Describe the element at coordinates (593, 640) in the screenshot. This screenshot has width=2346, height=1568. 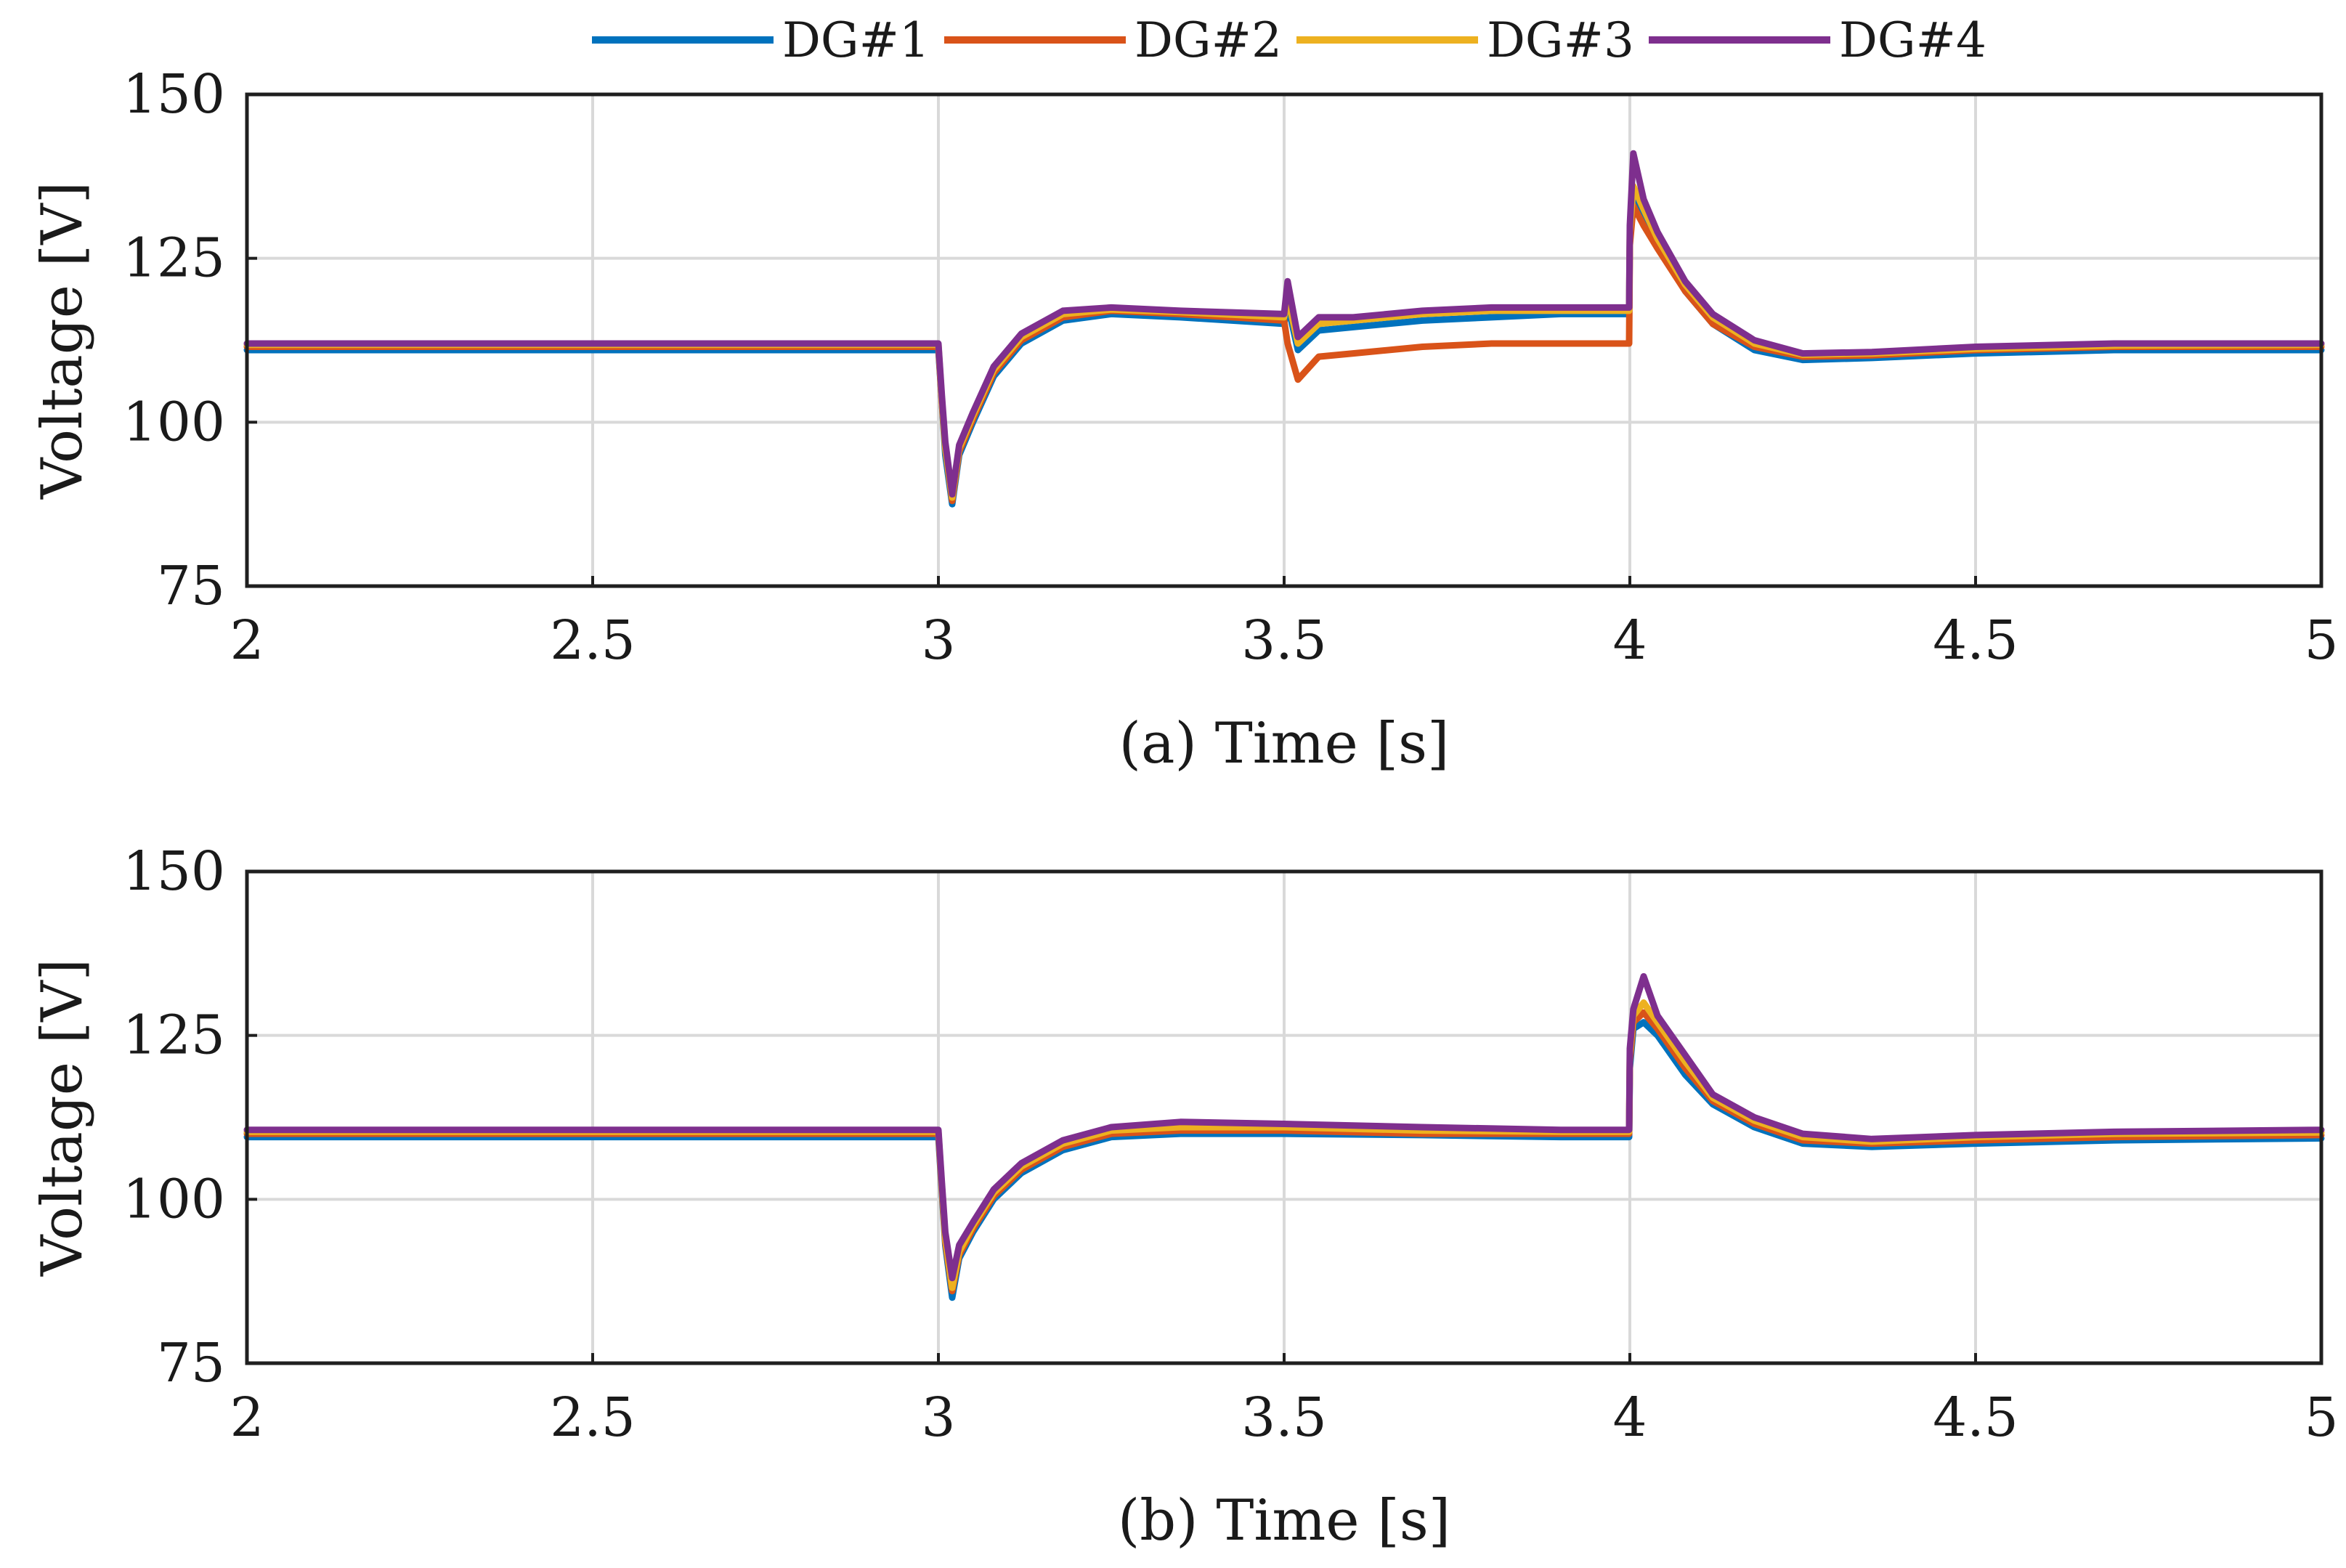
I see `panel-a-x-tick-label-1: 2.5` at that location.